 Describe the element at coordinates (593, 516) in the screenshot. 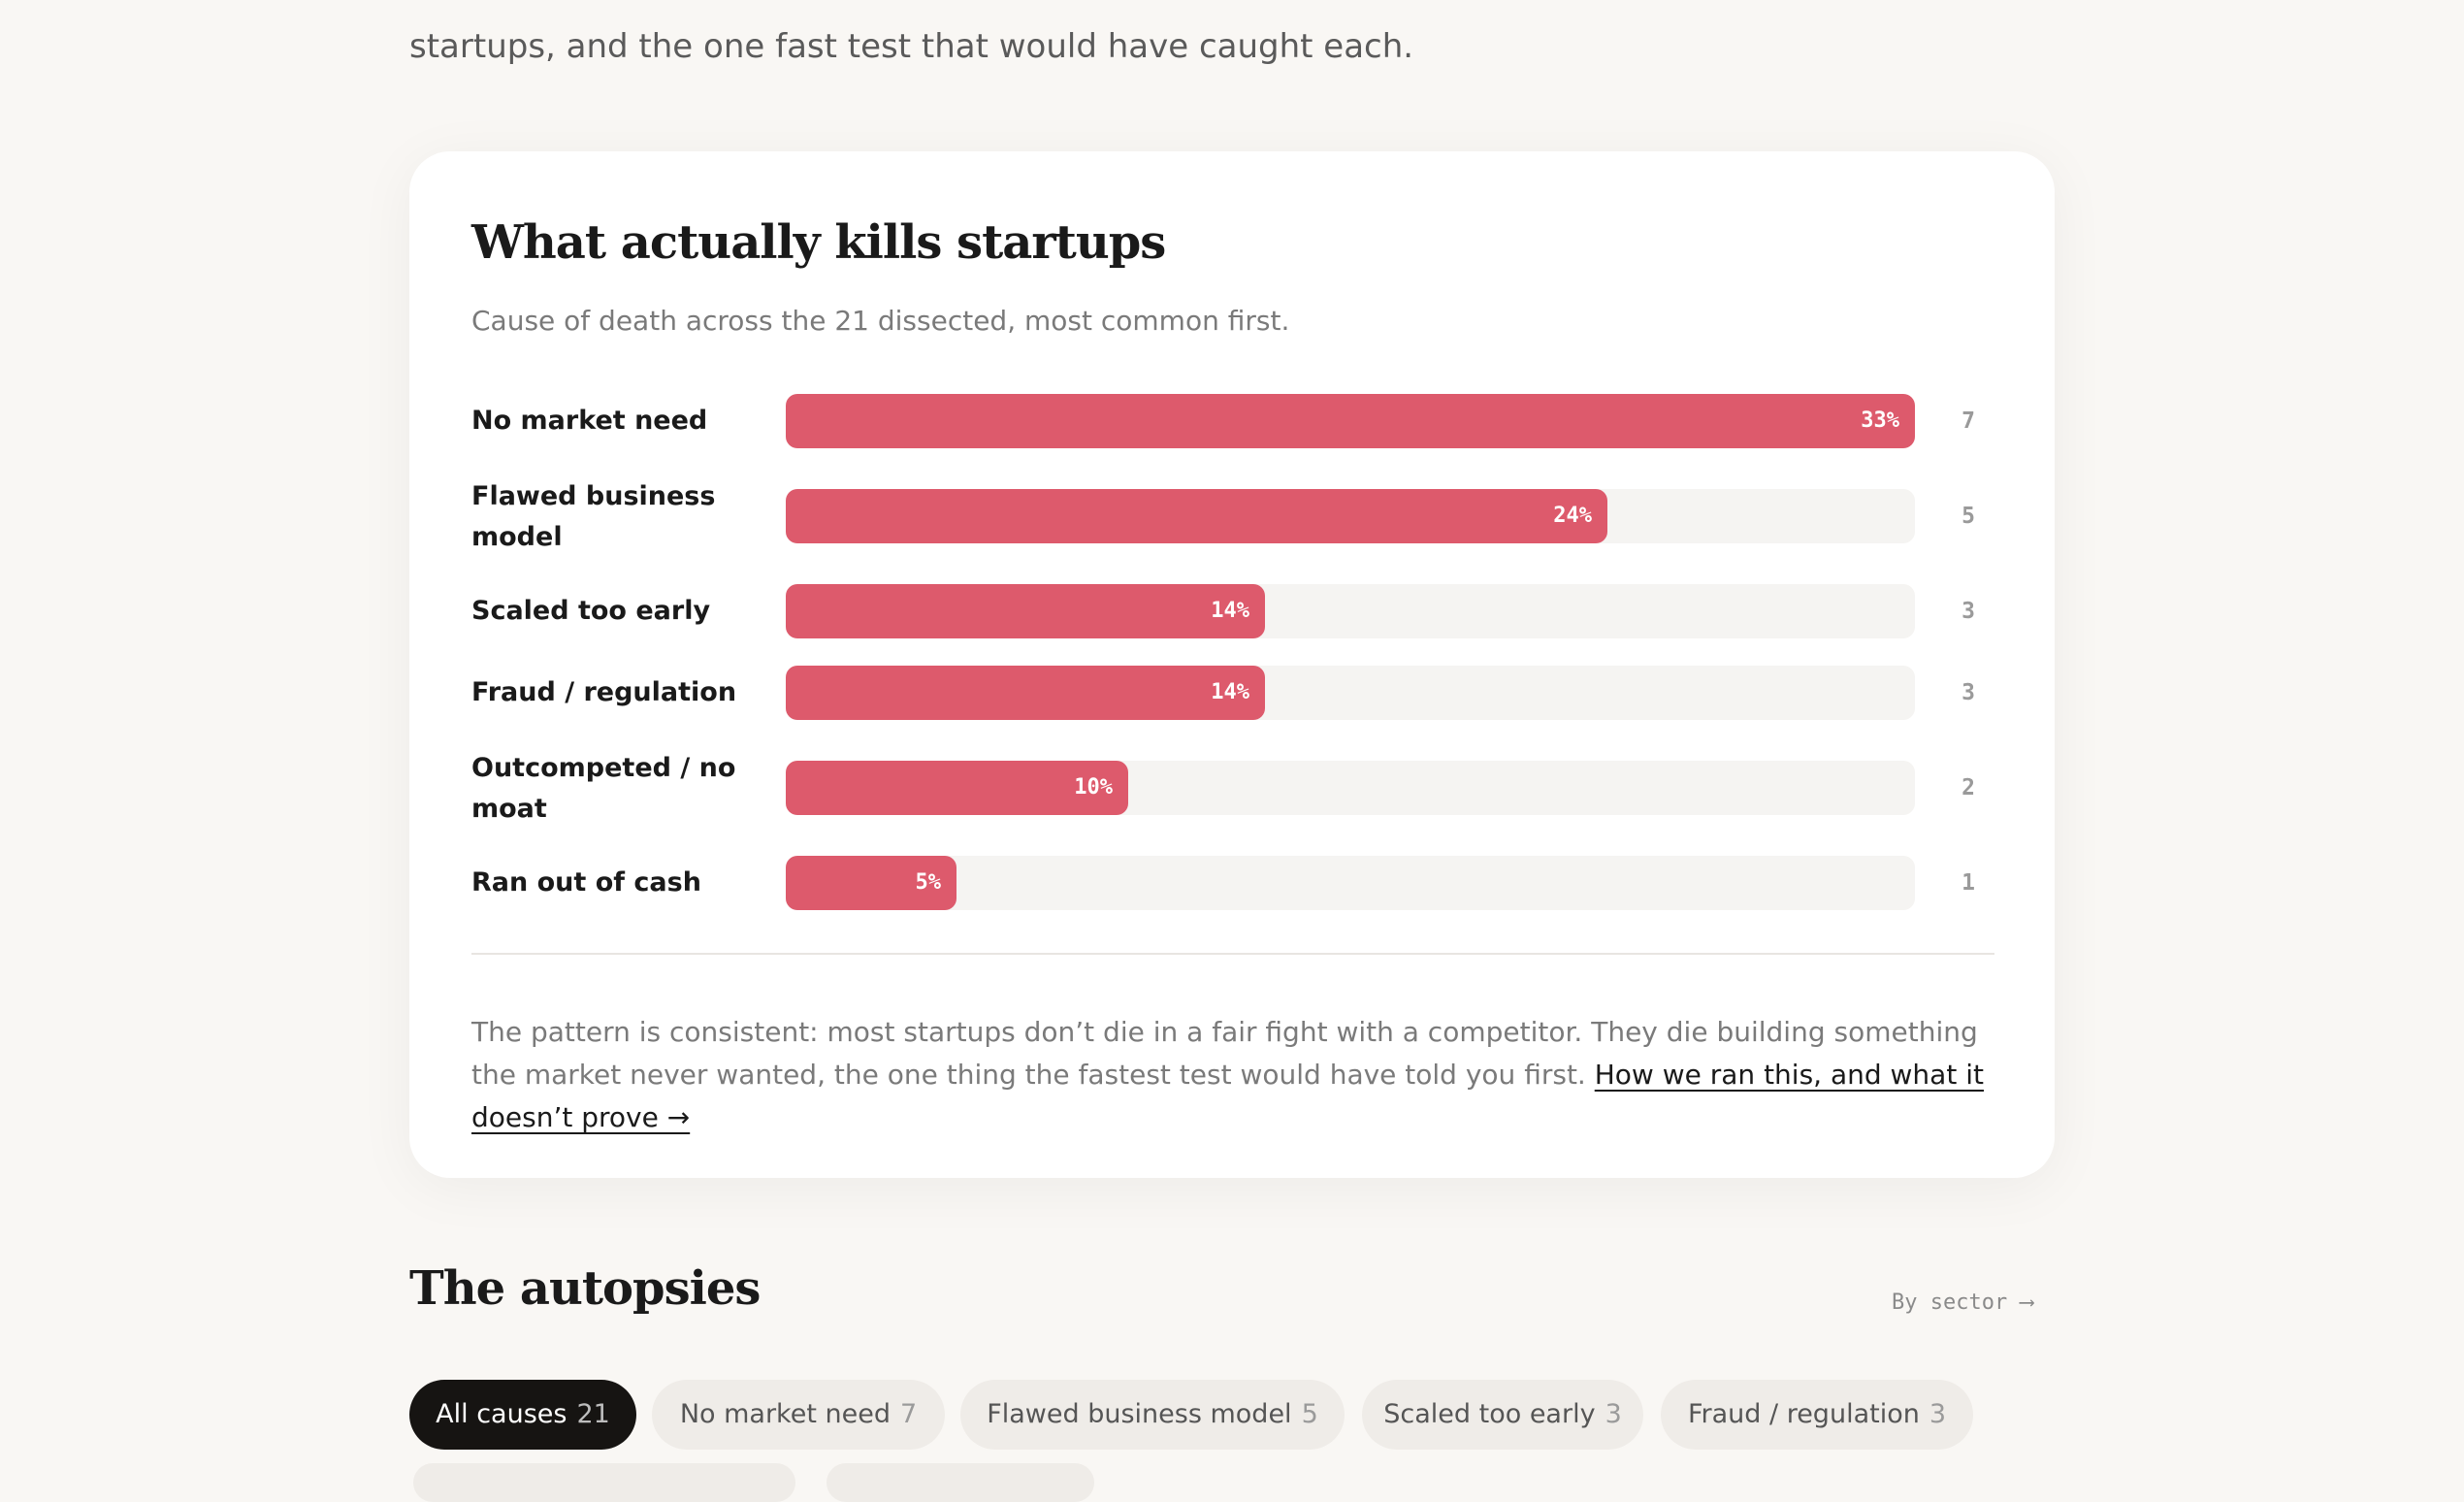

I see `bar-label: Flawed business model` at that location.